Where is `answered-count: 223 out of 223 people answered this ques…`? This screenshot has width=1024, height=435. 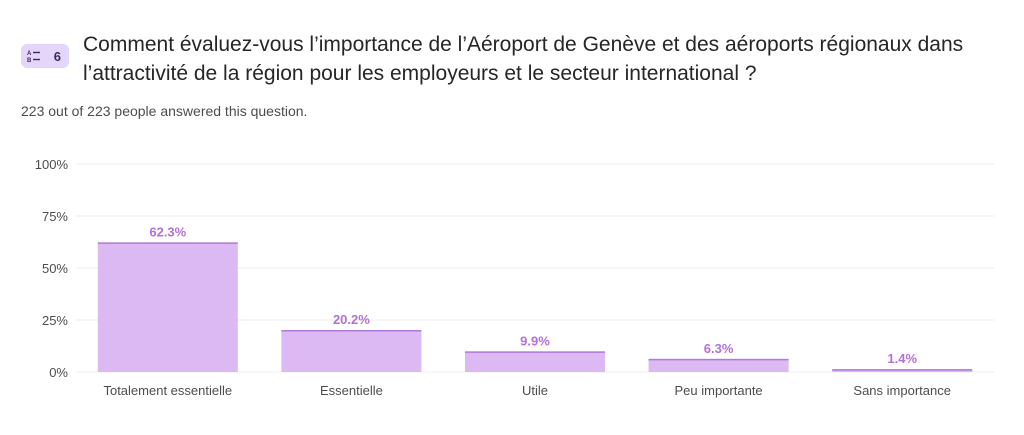
answered-count: 223 out of 223 people answered this ques… is located at coordinates (164, 111).